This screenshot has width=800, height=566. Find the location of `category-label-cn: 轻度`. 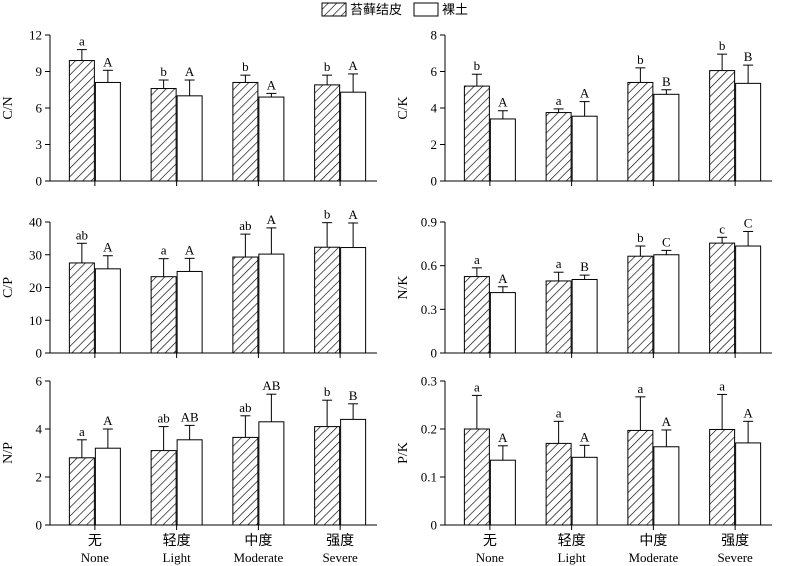

category-label-cn: 轻度 is located at coordinates (572, 541).